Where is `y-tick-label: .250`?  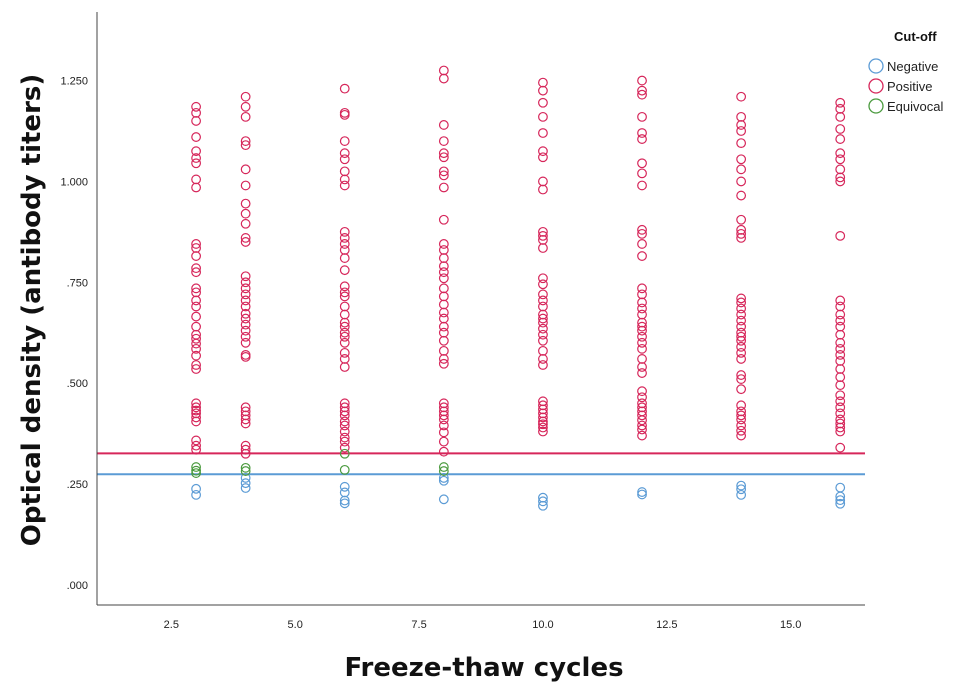 y-tick-label: .250 is located at coordinates (77, 485).